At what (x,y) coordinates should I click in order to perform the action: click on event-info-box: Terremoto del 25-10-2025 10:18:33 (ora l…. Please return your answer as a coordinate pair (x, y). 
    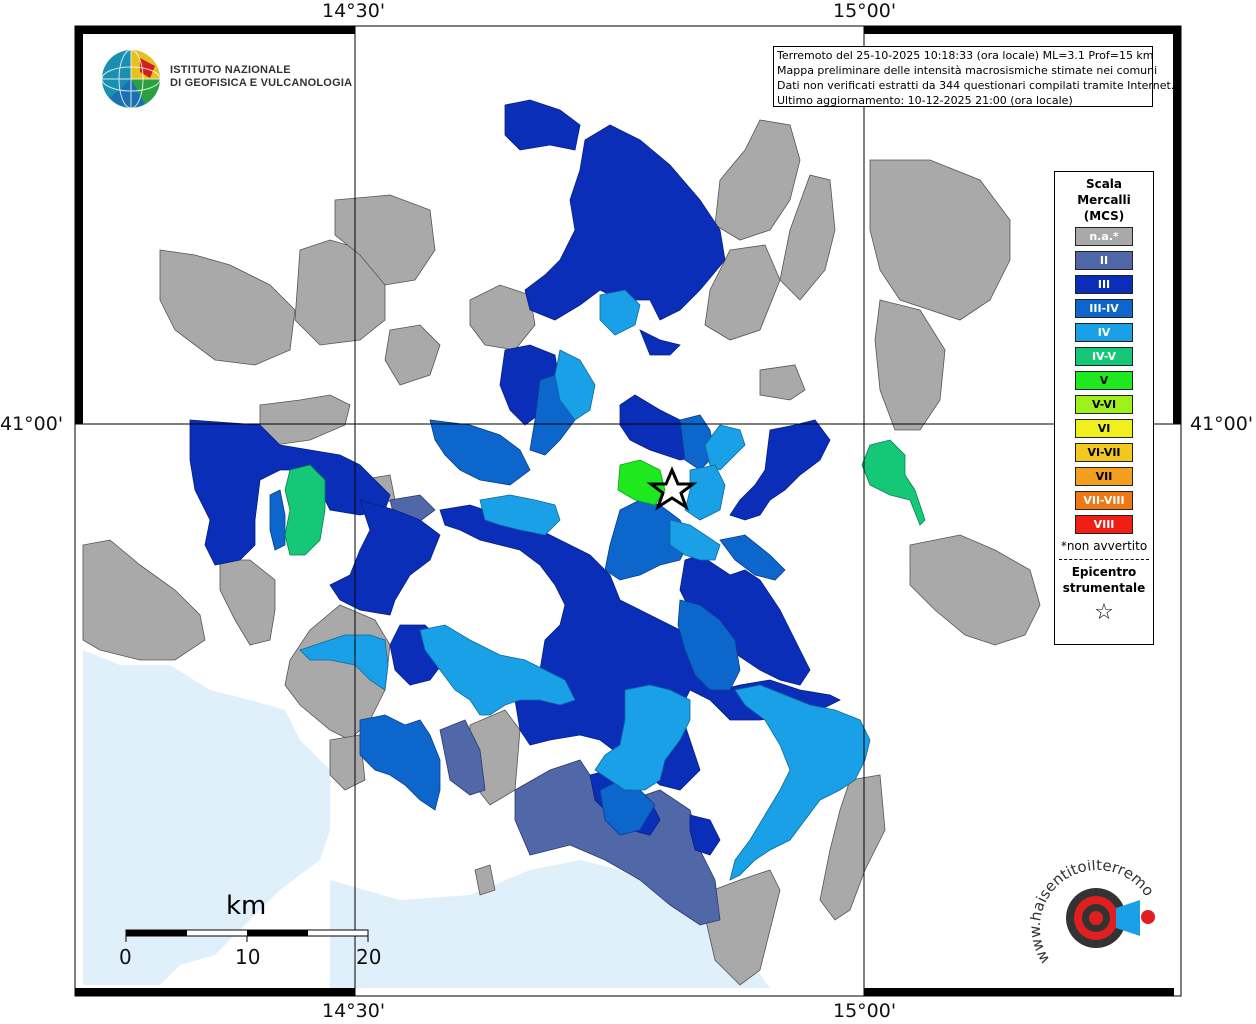
    Looking at the image, I should click on (974, 76).